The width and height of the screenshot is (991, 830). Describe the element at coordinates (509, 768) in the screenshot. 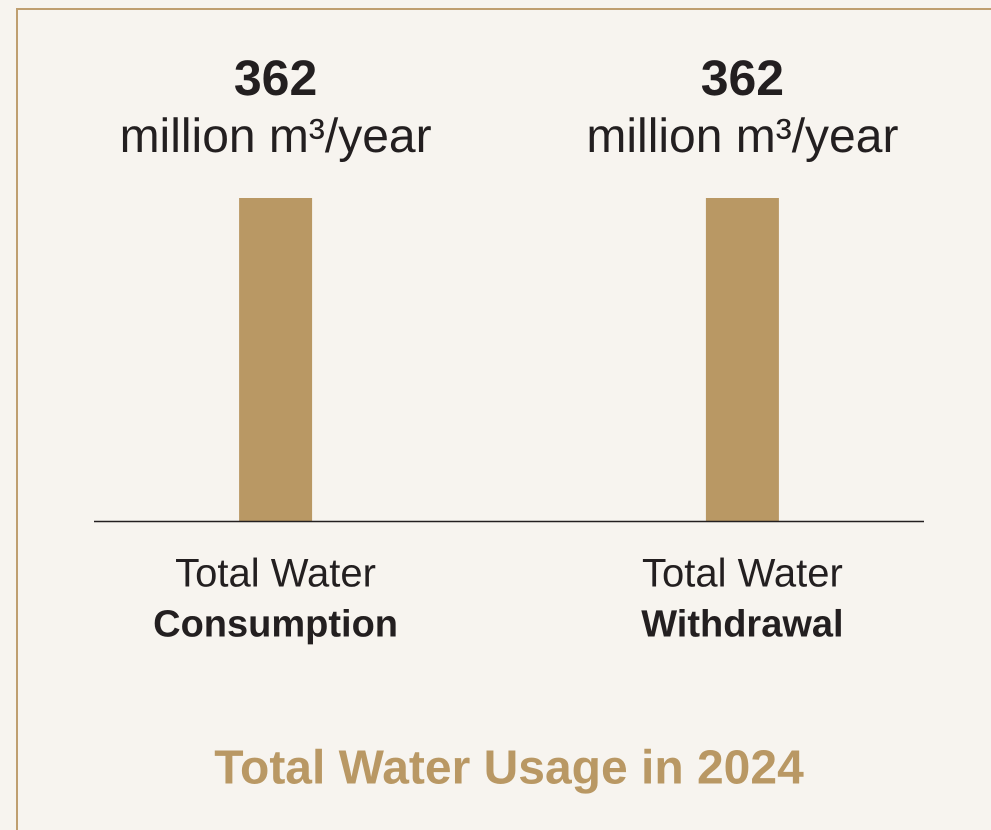

I see `text: Total Water Usage in 2024` at that location.